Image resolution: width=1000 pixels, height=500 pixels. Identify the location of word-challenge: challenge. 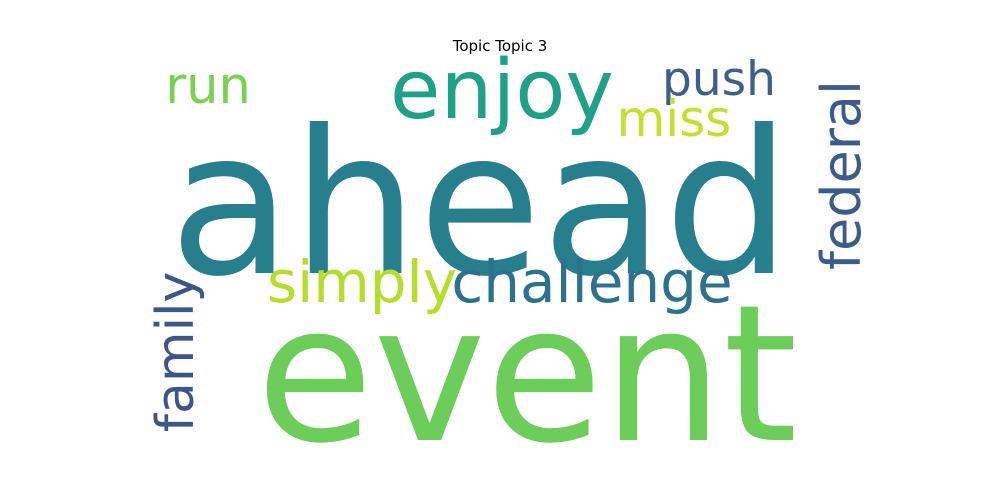
(591, 282).